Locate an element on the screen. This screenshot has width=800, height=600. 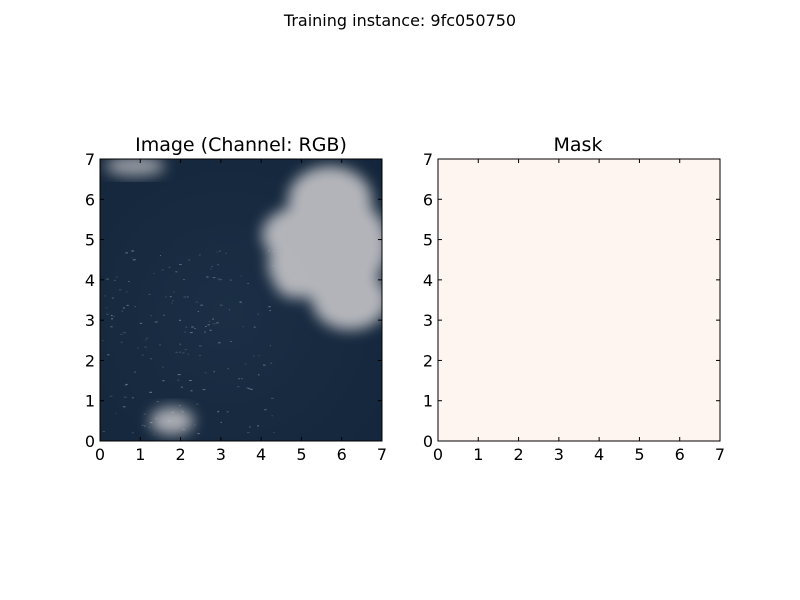
image-y-tick-labels: 01234567 is located at coordinates (90, 300).